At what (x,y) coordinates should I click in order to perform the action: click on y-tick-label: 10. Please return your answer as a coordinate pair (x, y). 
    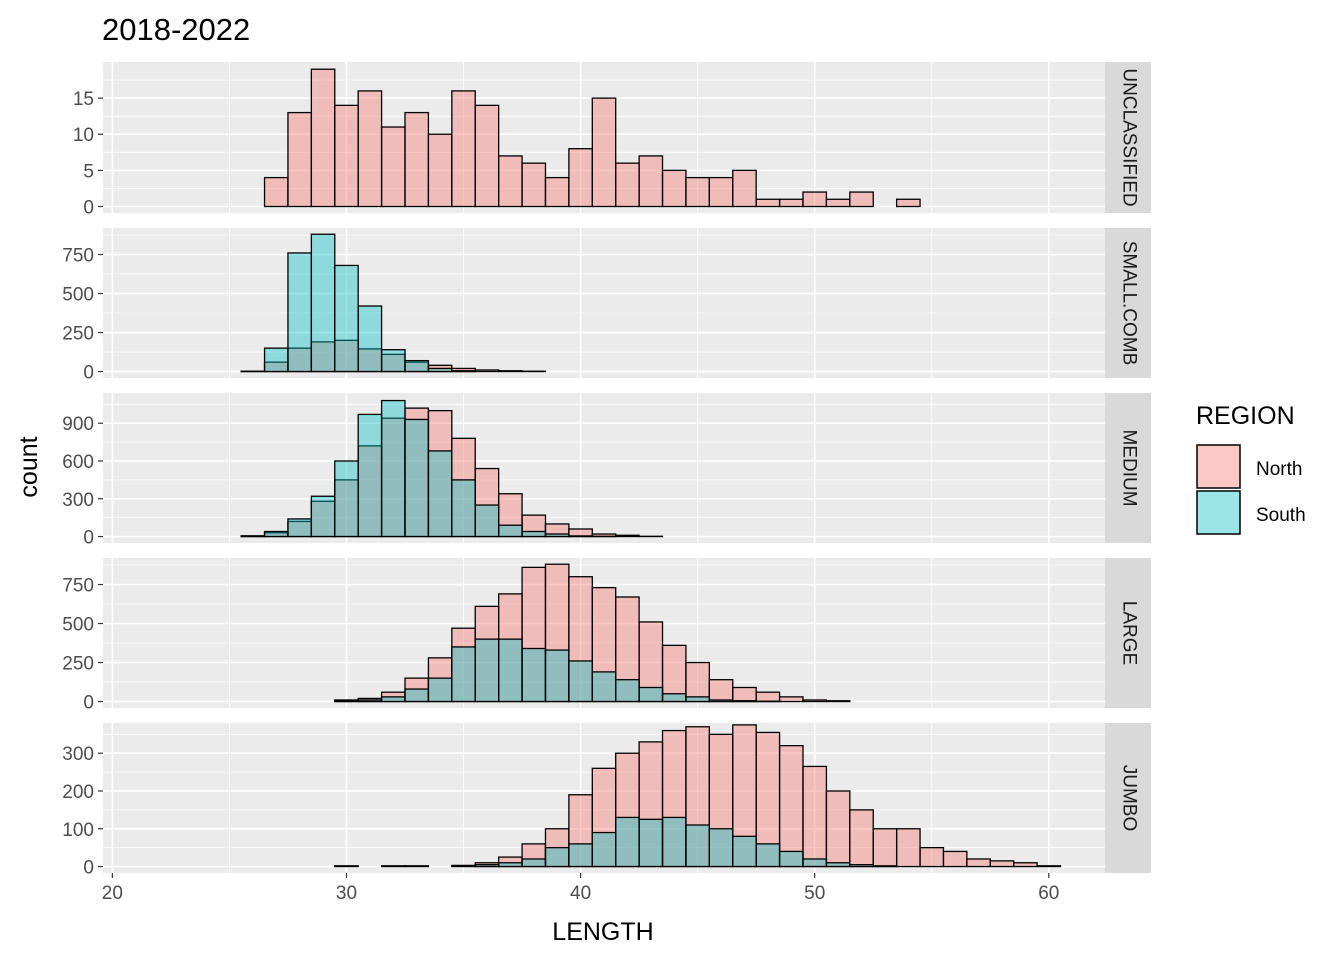
    Looking at the image, I should click on (83, 135).